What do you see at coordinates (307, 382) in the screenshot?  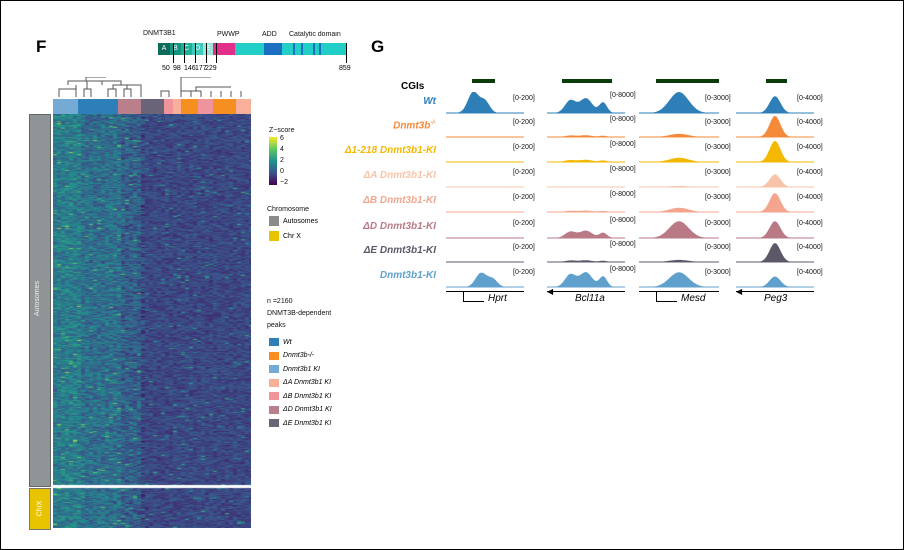 I see `legend-label: ΔA Dnmt3b1 KI` at bounding box center [307, 382].